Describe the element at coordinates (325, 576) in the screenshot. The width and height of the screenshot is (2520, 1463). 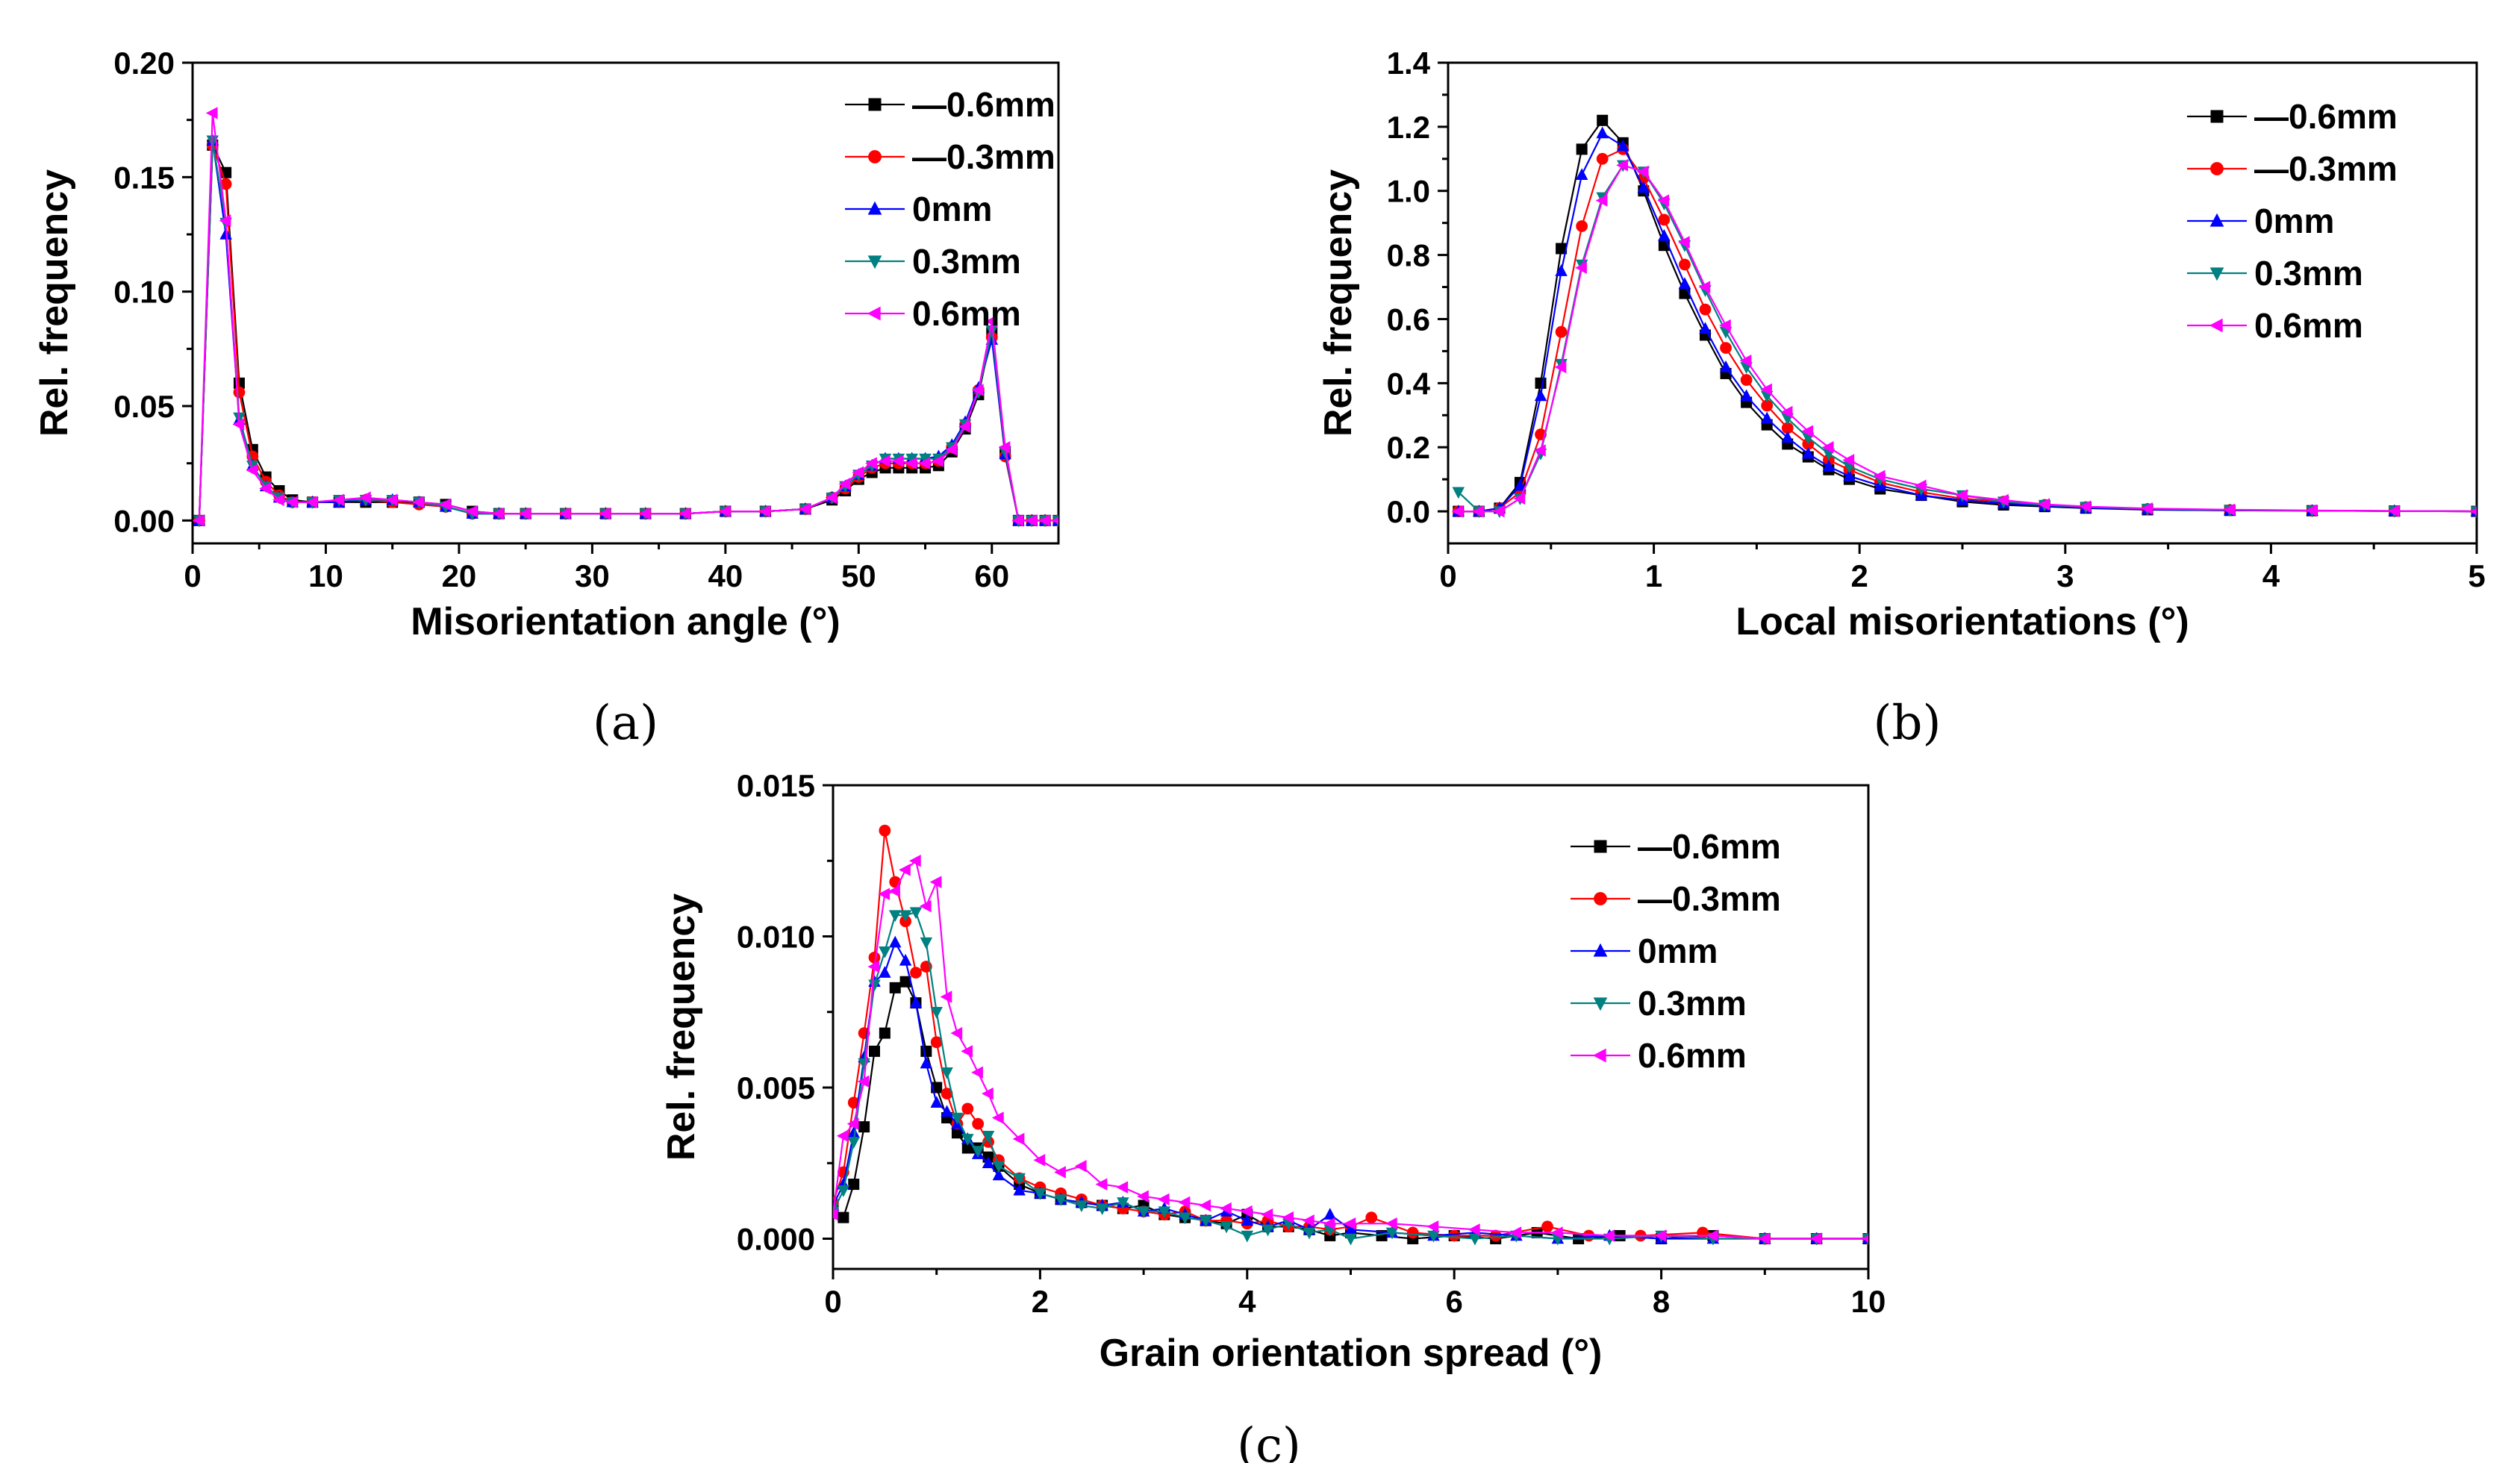
I see `x-tick-label: 10` at that location.